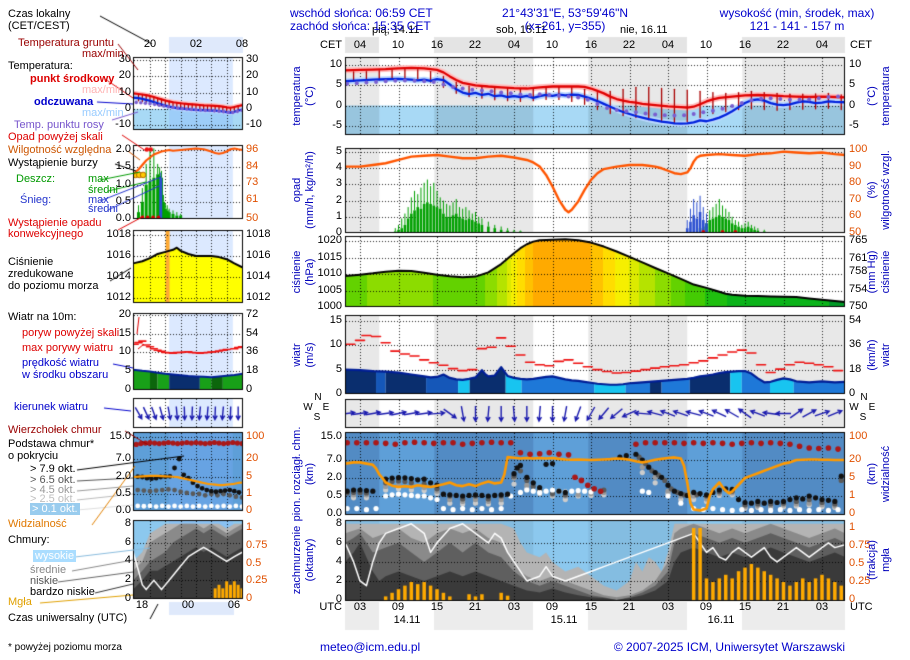  I want to click on label: 80, so click(855, 182).